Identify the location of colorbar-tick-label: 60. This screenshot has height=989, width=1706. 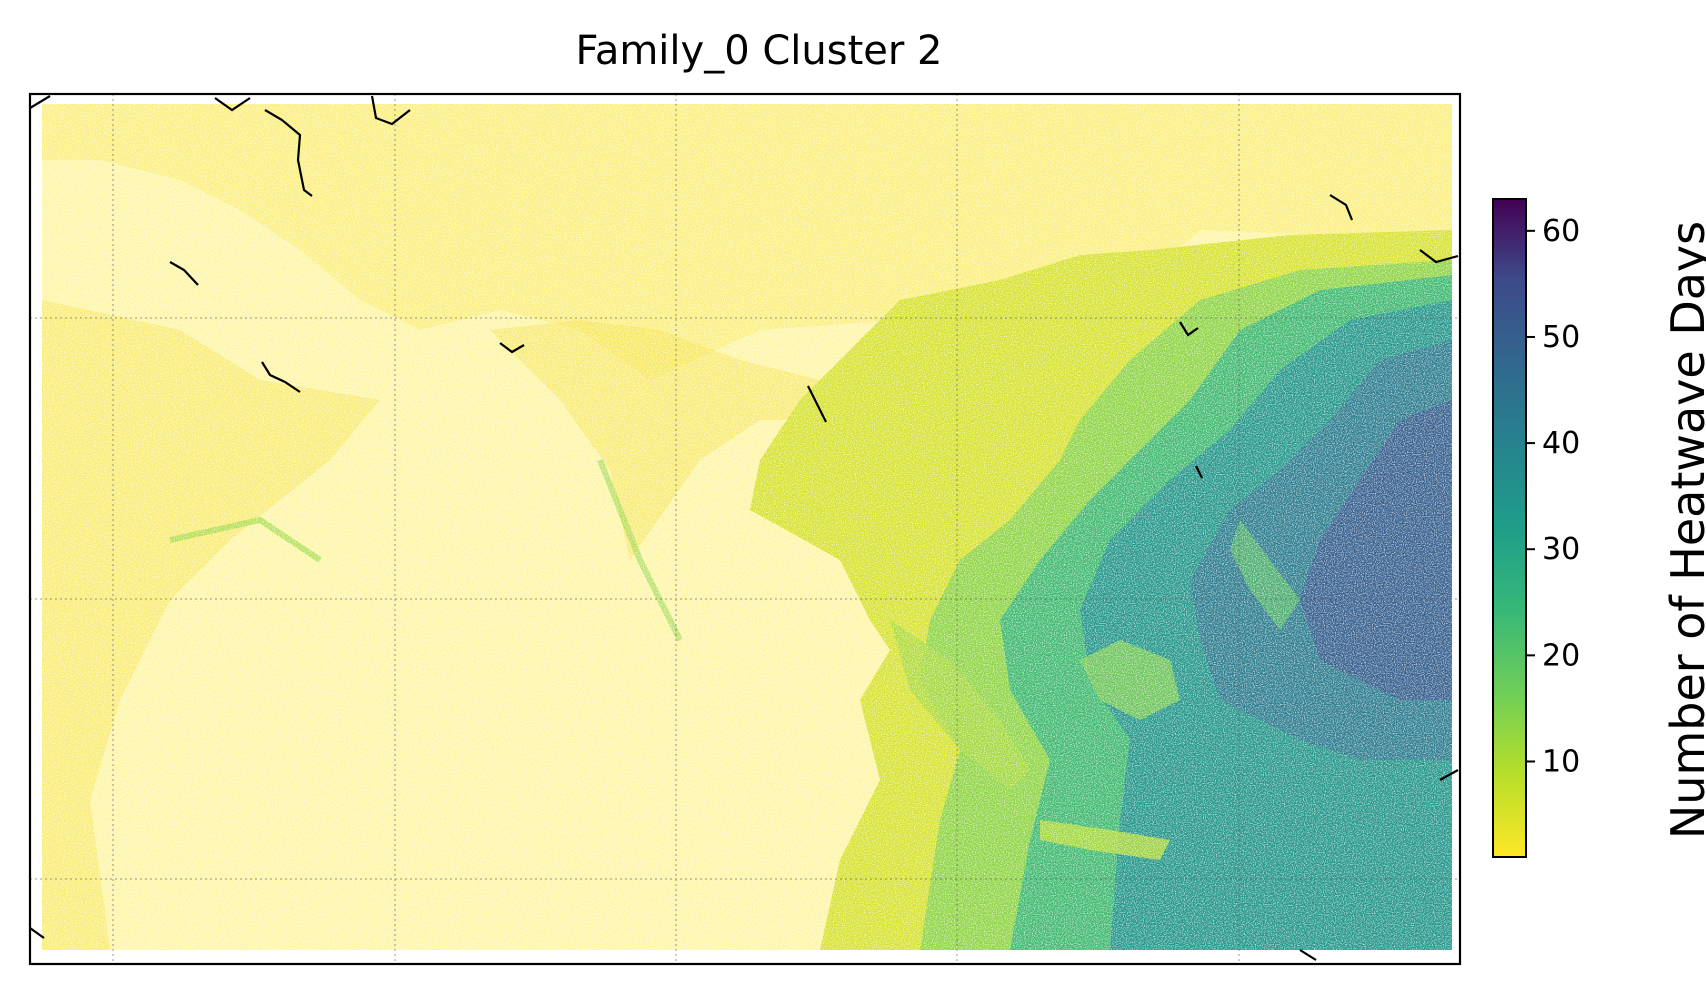
(1561, 231).